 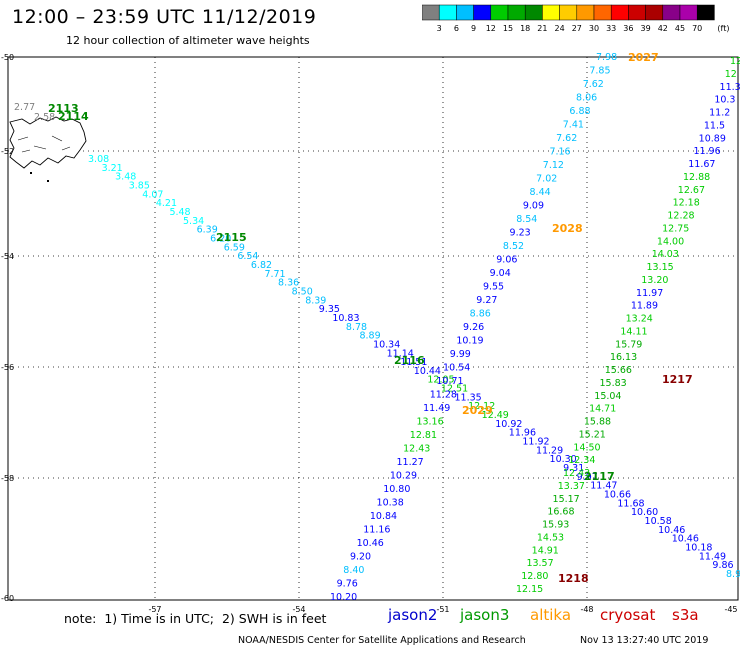 What do you see at coordinates (315, 300) in the screenshot?
I see `wave-height-label: 8.39` at bounding box center [315, 300].